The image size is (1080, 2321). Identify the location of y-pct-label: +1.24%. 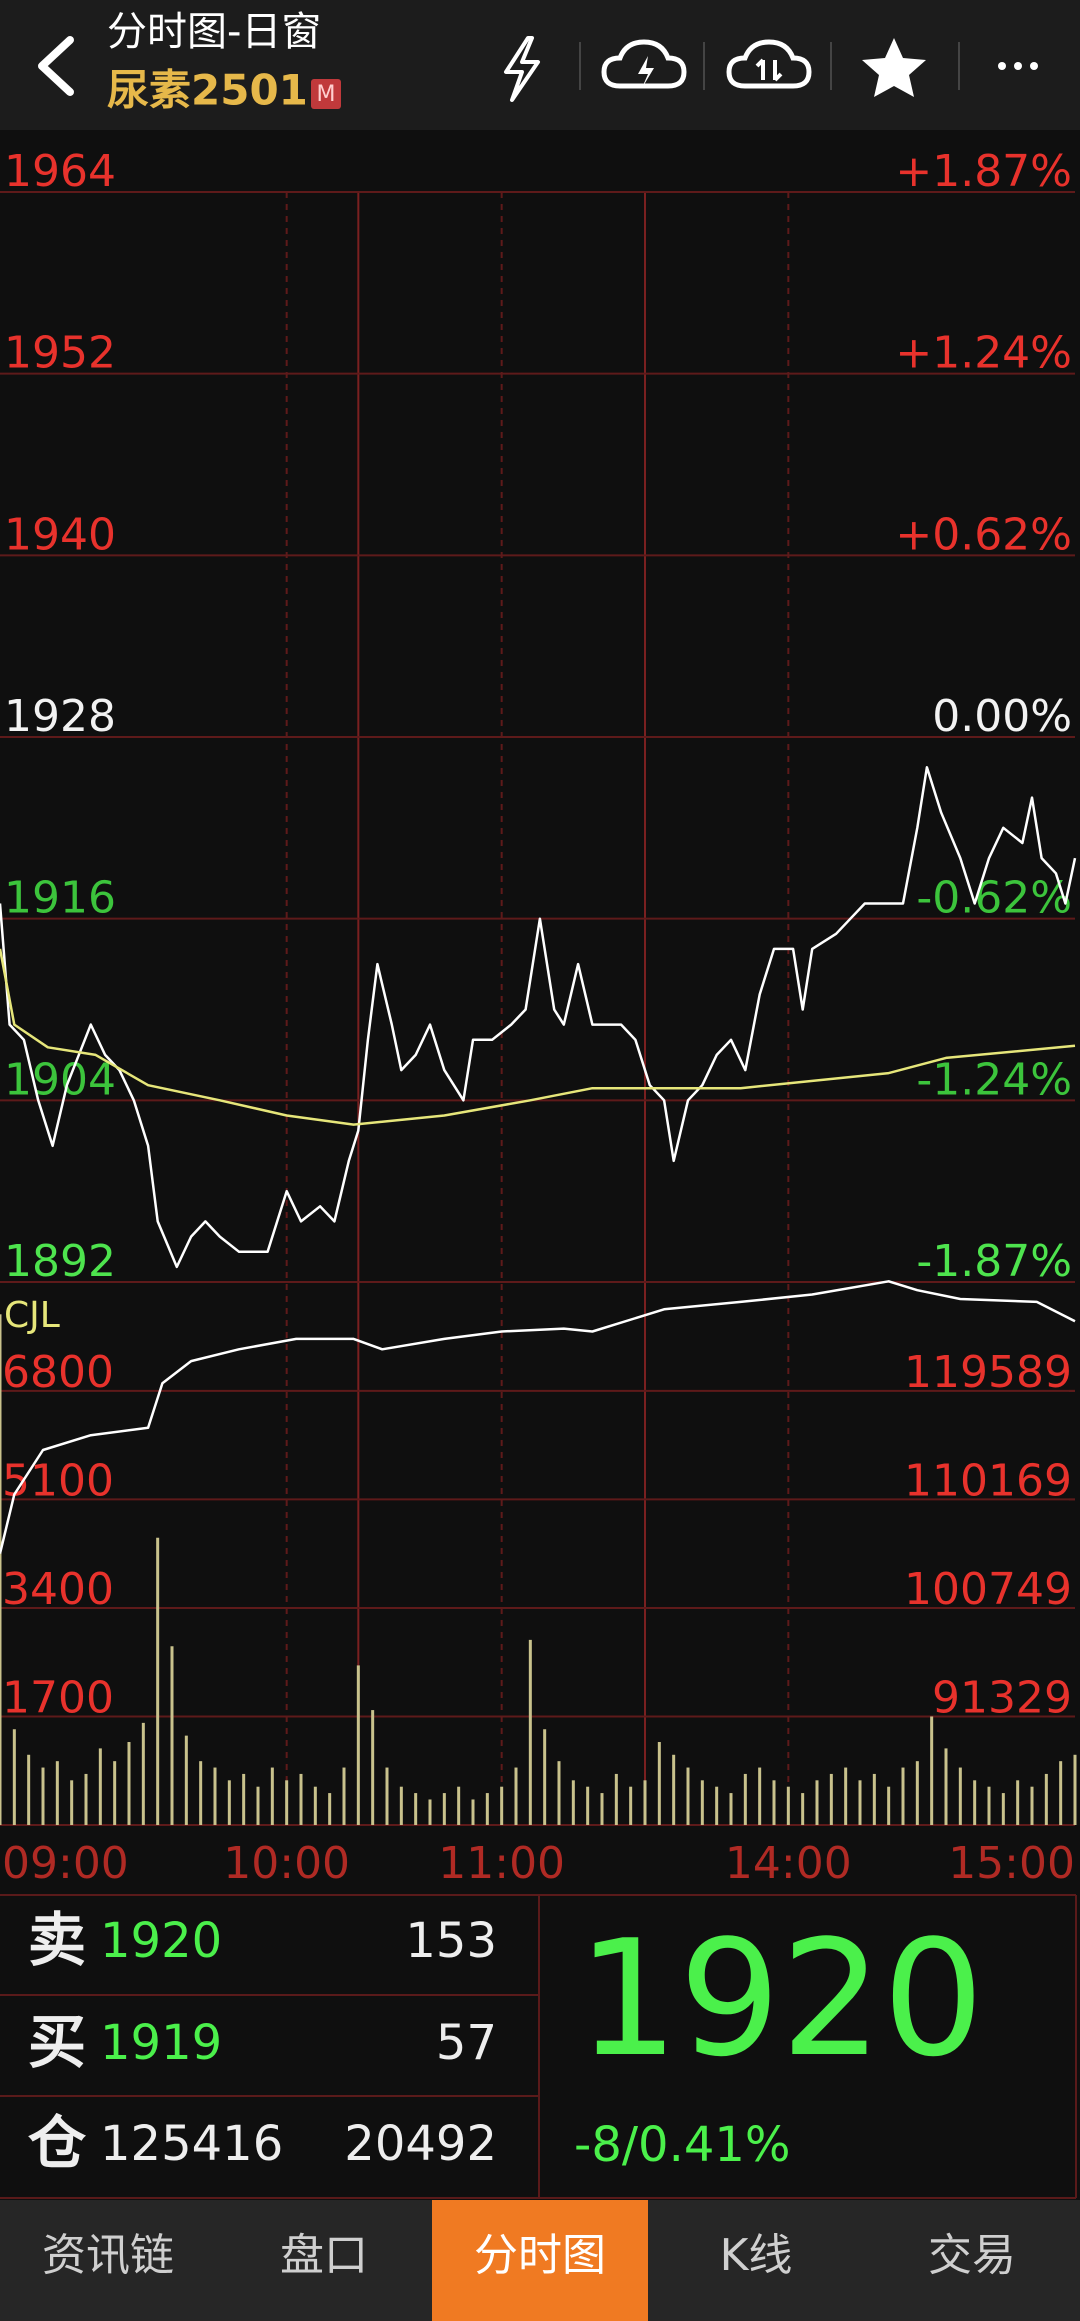
(983, 353).